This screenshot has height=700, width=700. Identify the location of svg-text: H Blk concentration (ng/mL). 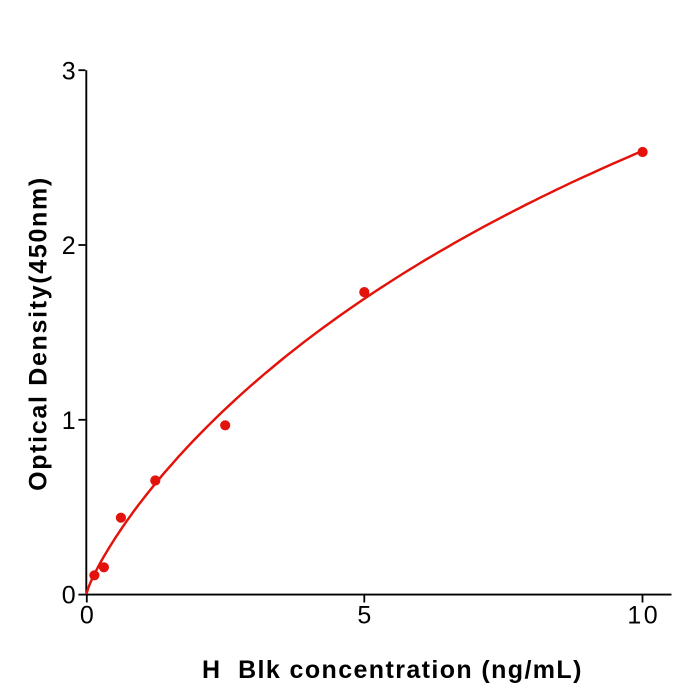
(392, 670).